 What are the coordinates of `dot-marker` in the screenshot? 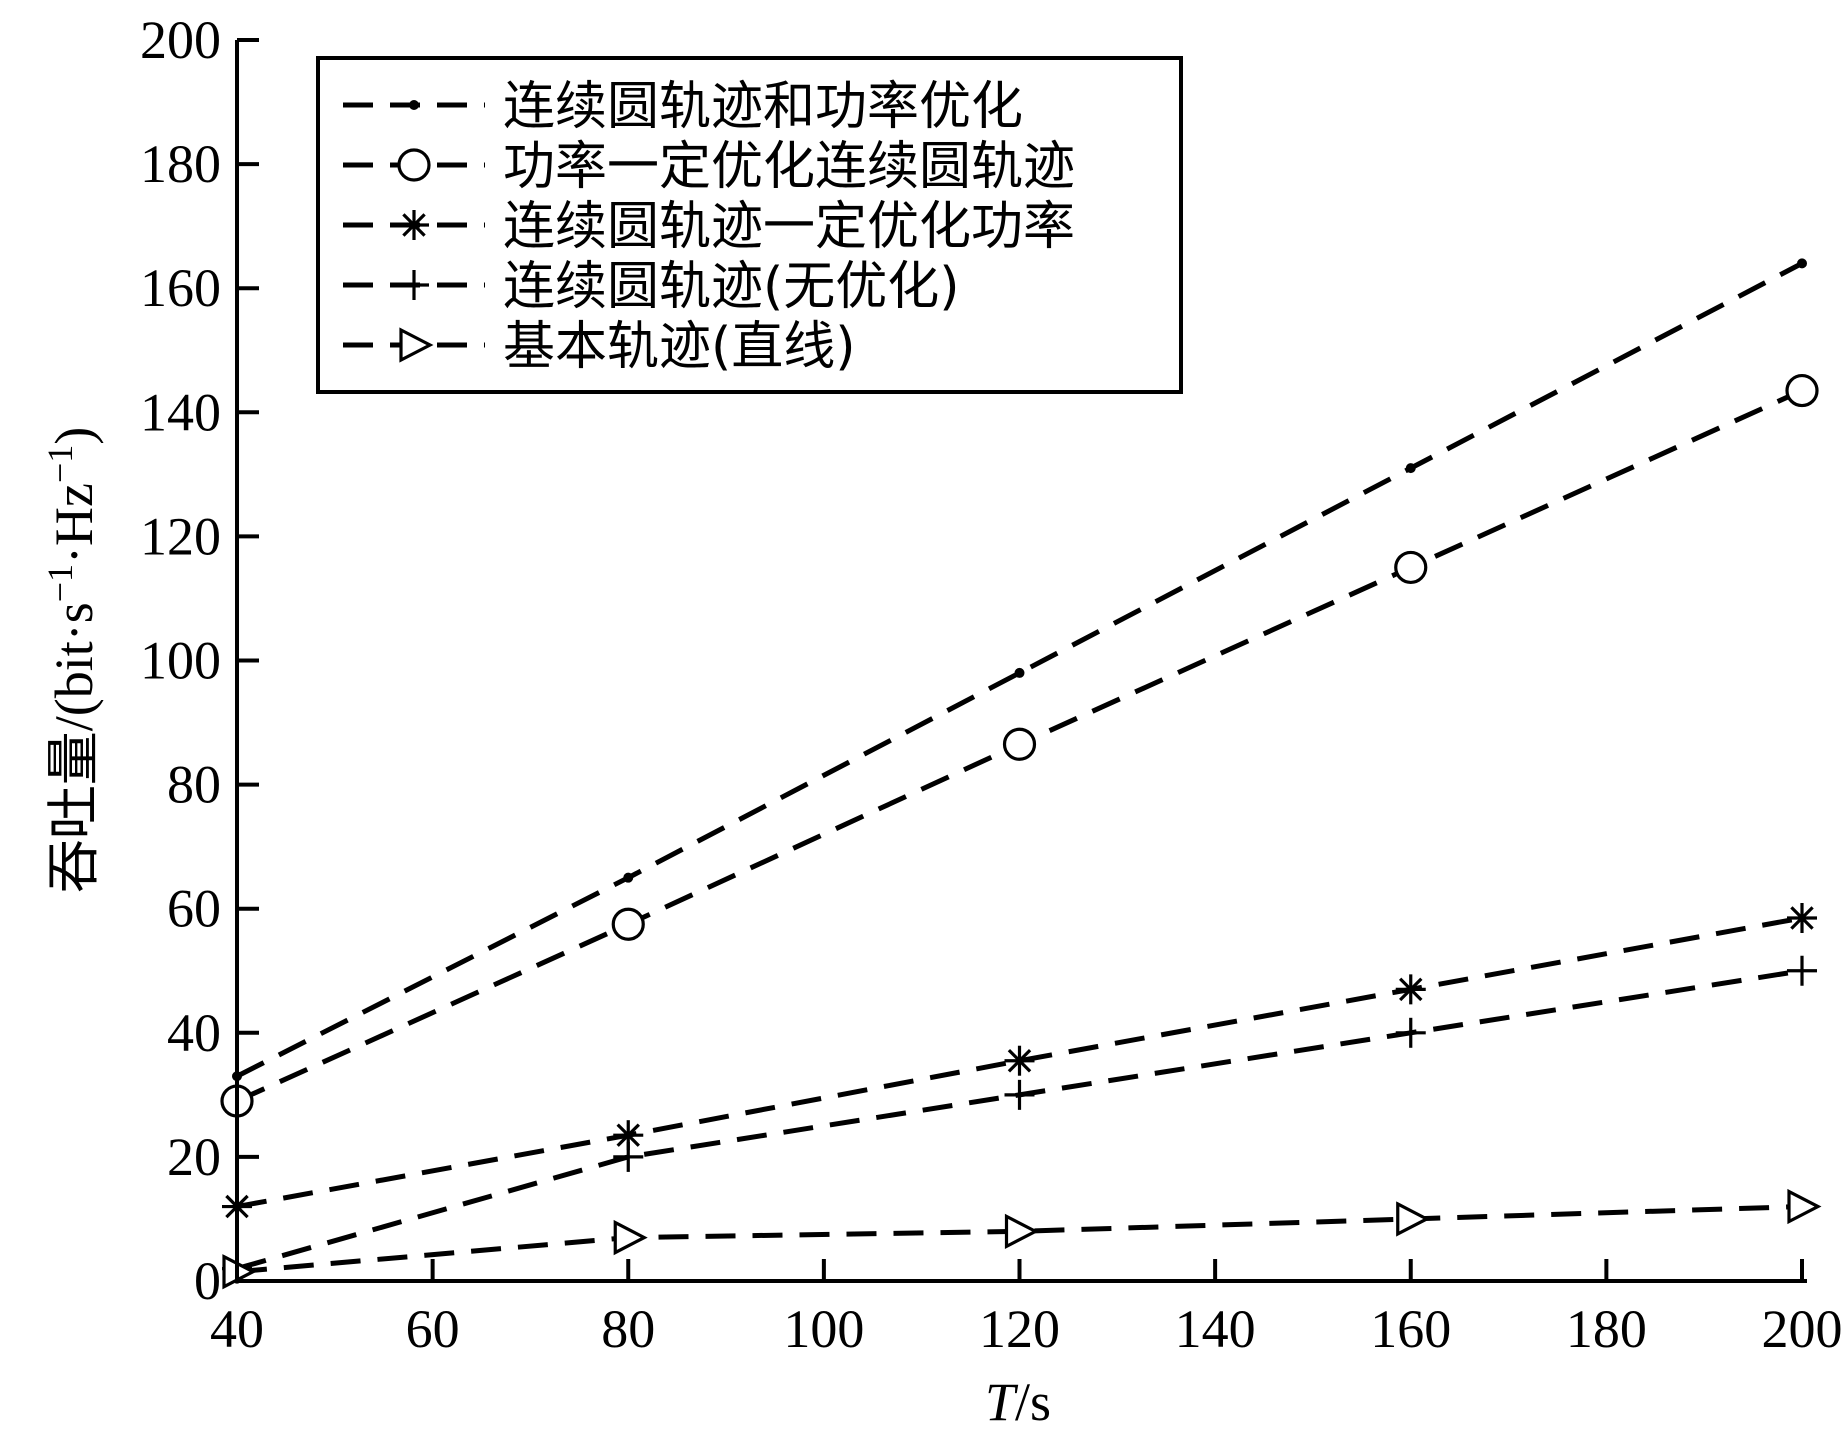 It's located at (414, 105).